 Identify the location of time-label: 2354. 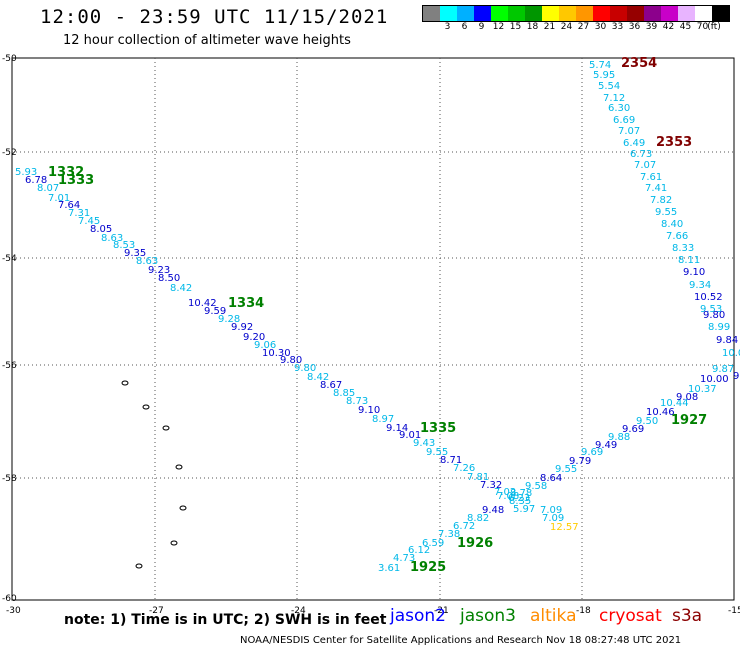
(639, 63).